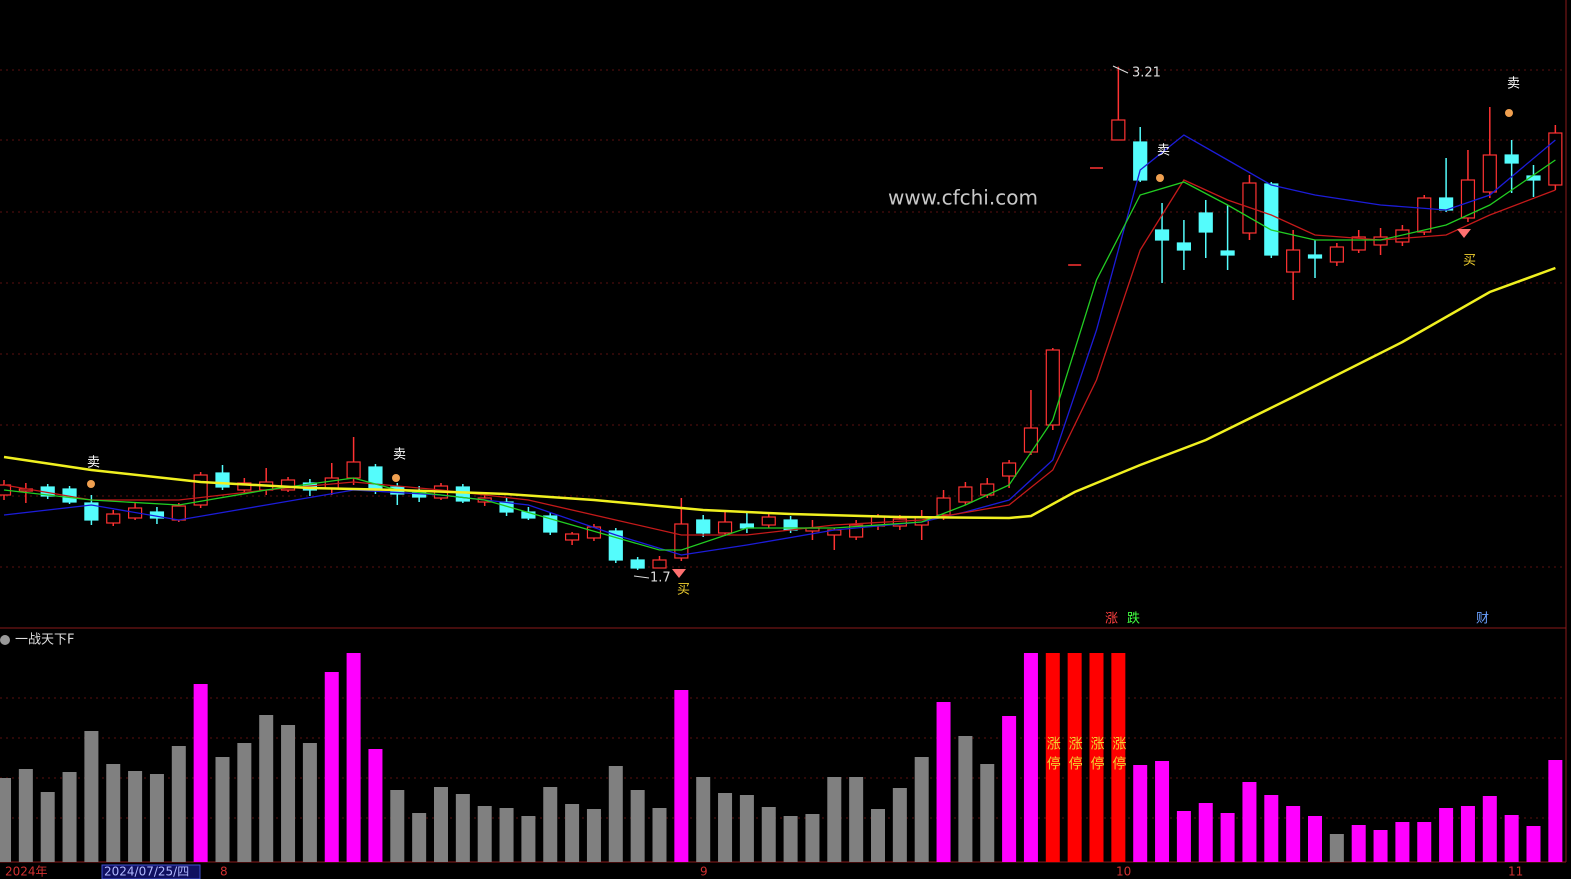 This screenshot has width=1571, height=879. Describe the element at coordinates (963, 198) in the screenshot. I see `watermark: www.cfchi.com` at that location.